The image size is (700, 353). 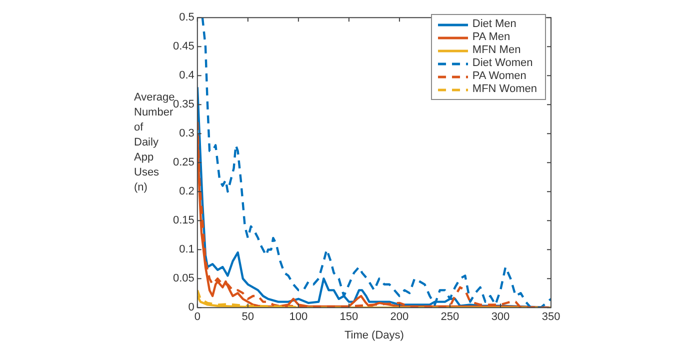 What do you see at coordinates (183, 104) in the screenshot?
I see `y-tick-label: 0.35` at bounding box center [183, 104].